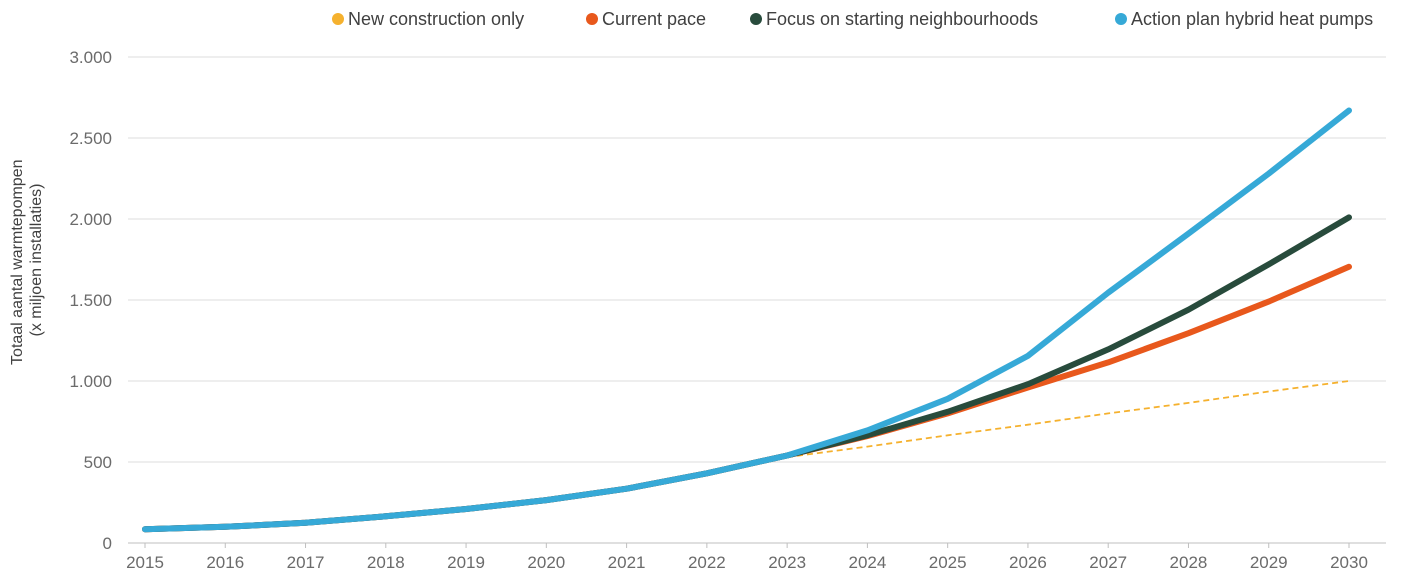 This screenshot has width=1420, height=579. What do you see at coordinates (17, 262) in the screenshot?
I see `y-axis-label-line-1: Totaal aantal warmtepompen` at bounding box center [17, 262].